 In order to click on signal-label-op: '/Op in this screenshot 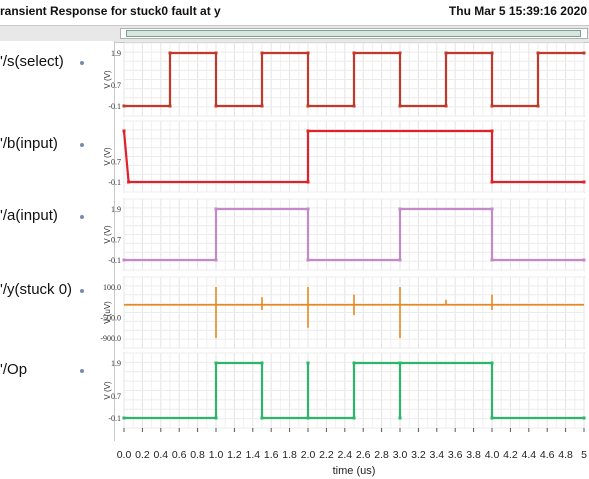, I will do `click(14, 369)`.